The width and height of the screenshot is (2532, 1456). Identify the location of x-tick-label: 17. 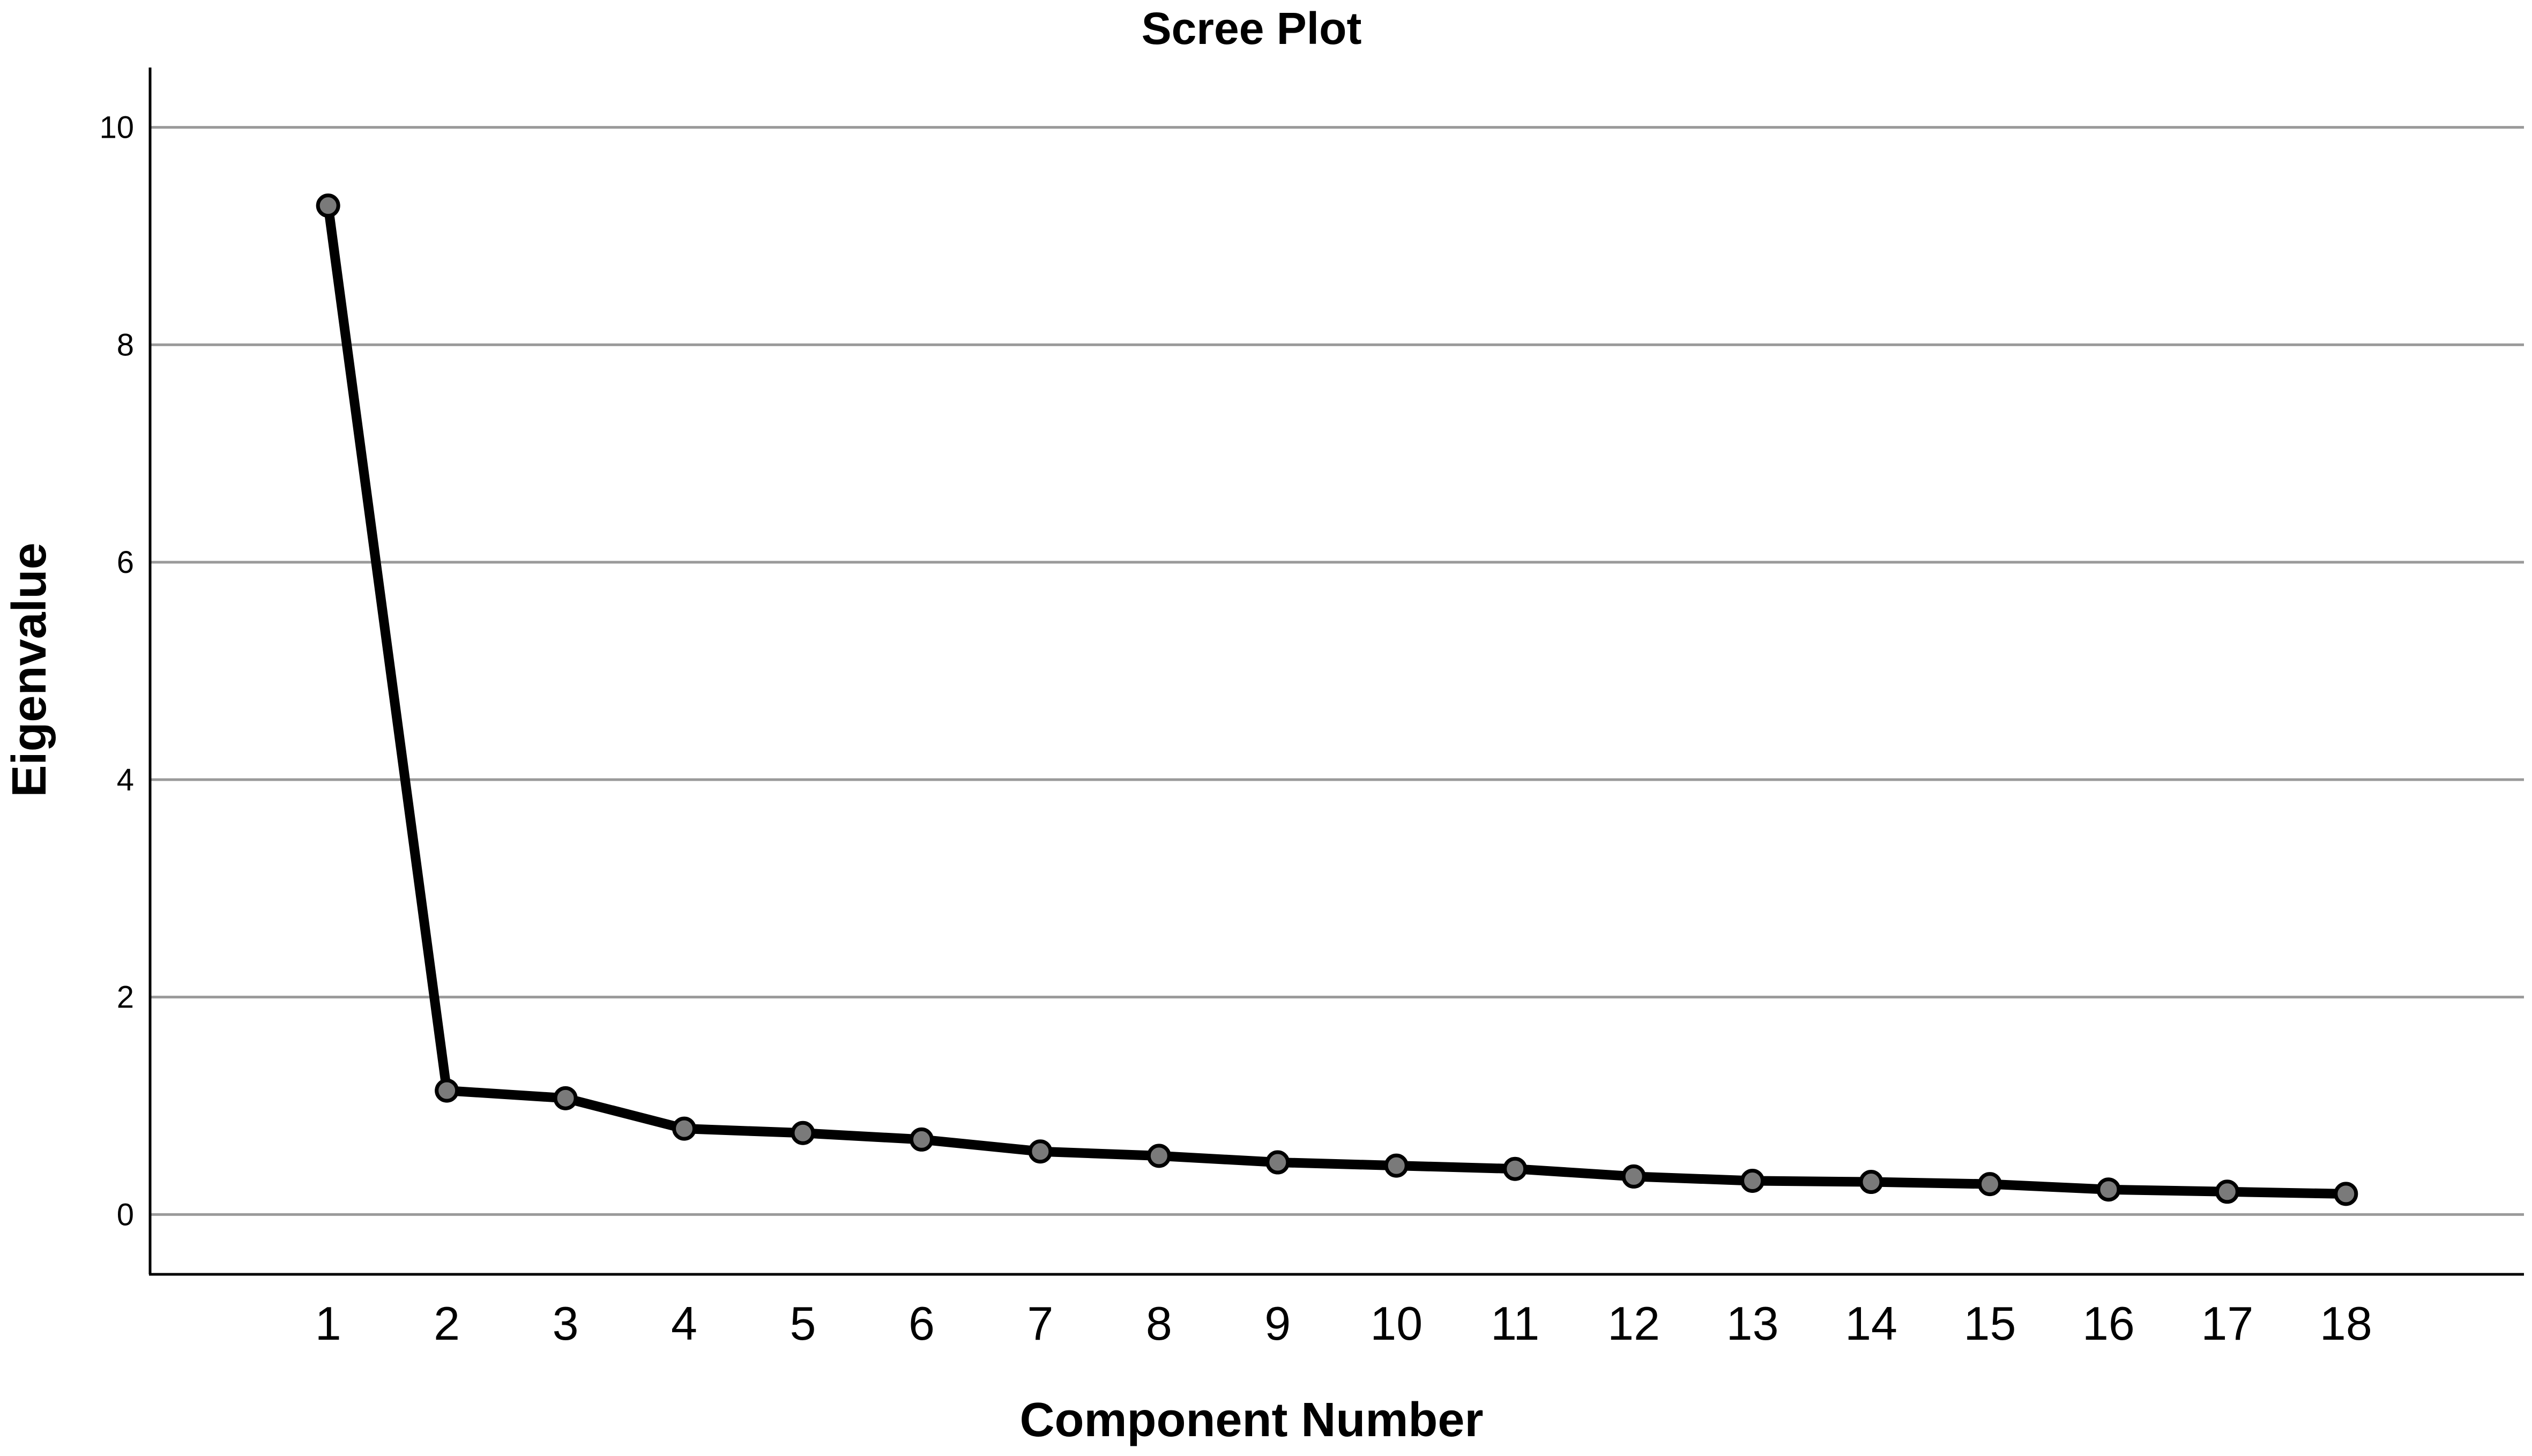
(2227, 1323).